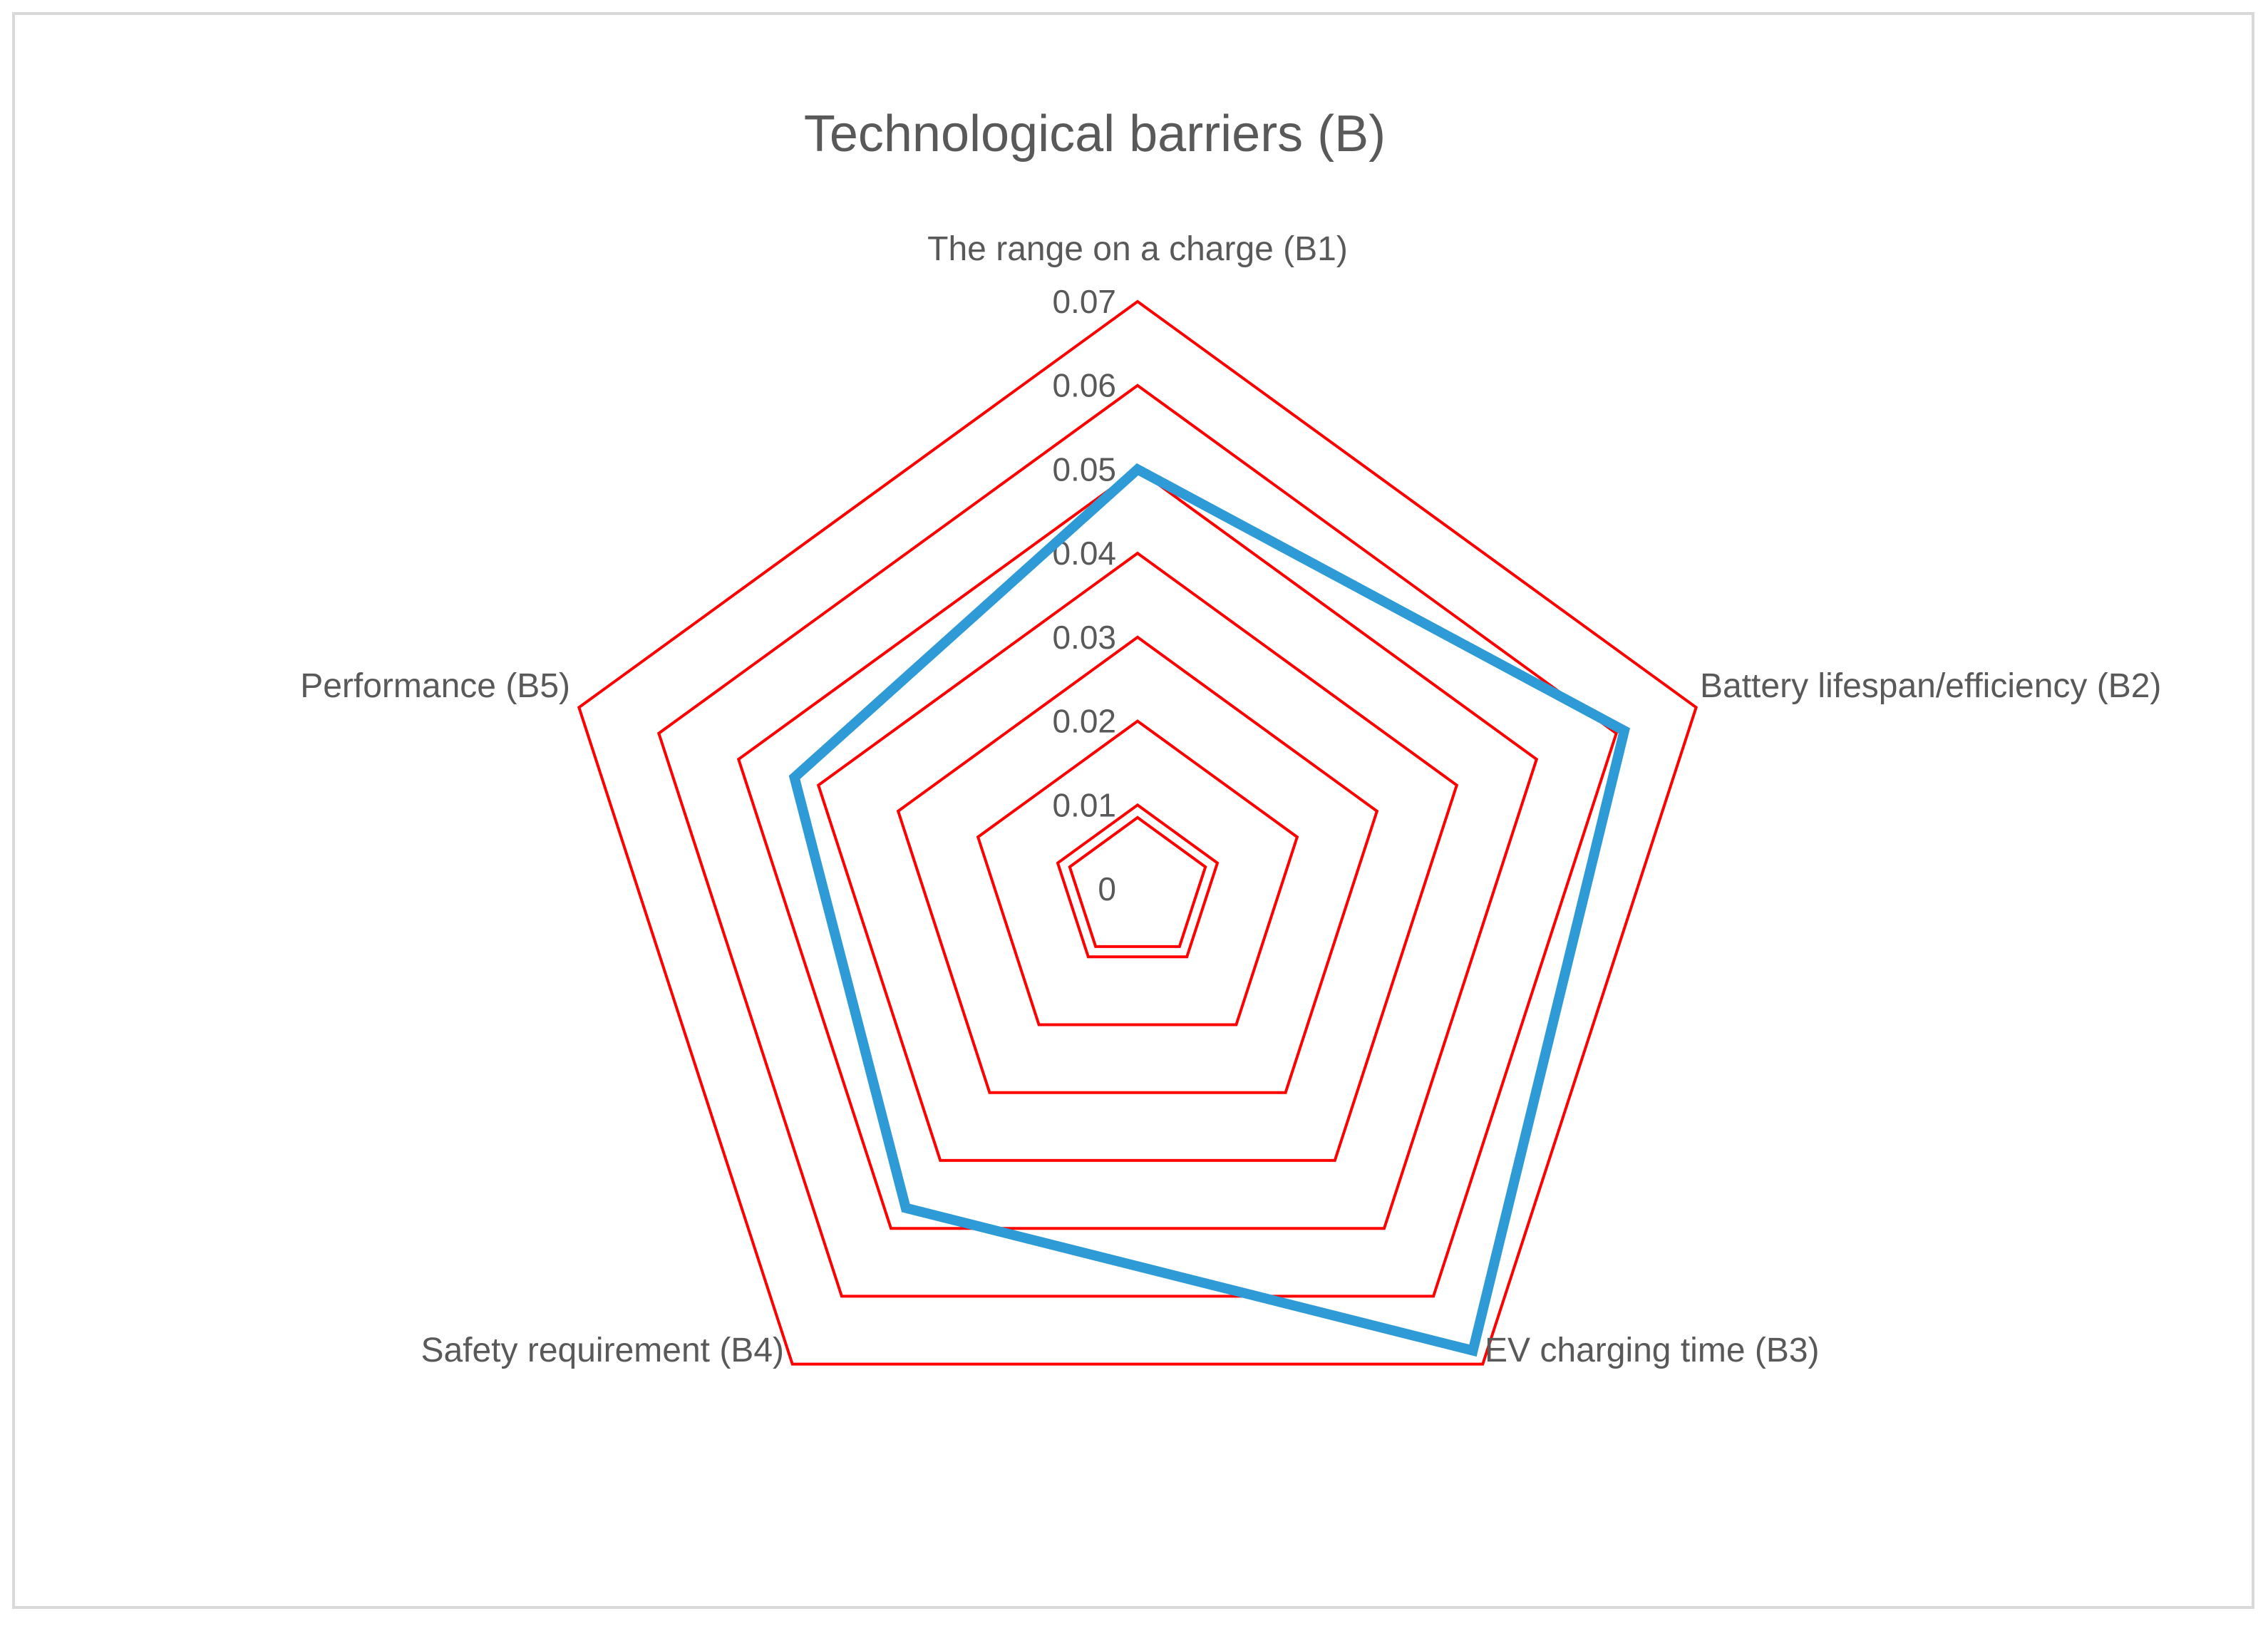  I want to click on grid-ring-center, so click(1137, 881).